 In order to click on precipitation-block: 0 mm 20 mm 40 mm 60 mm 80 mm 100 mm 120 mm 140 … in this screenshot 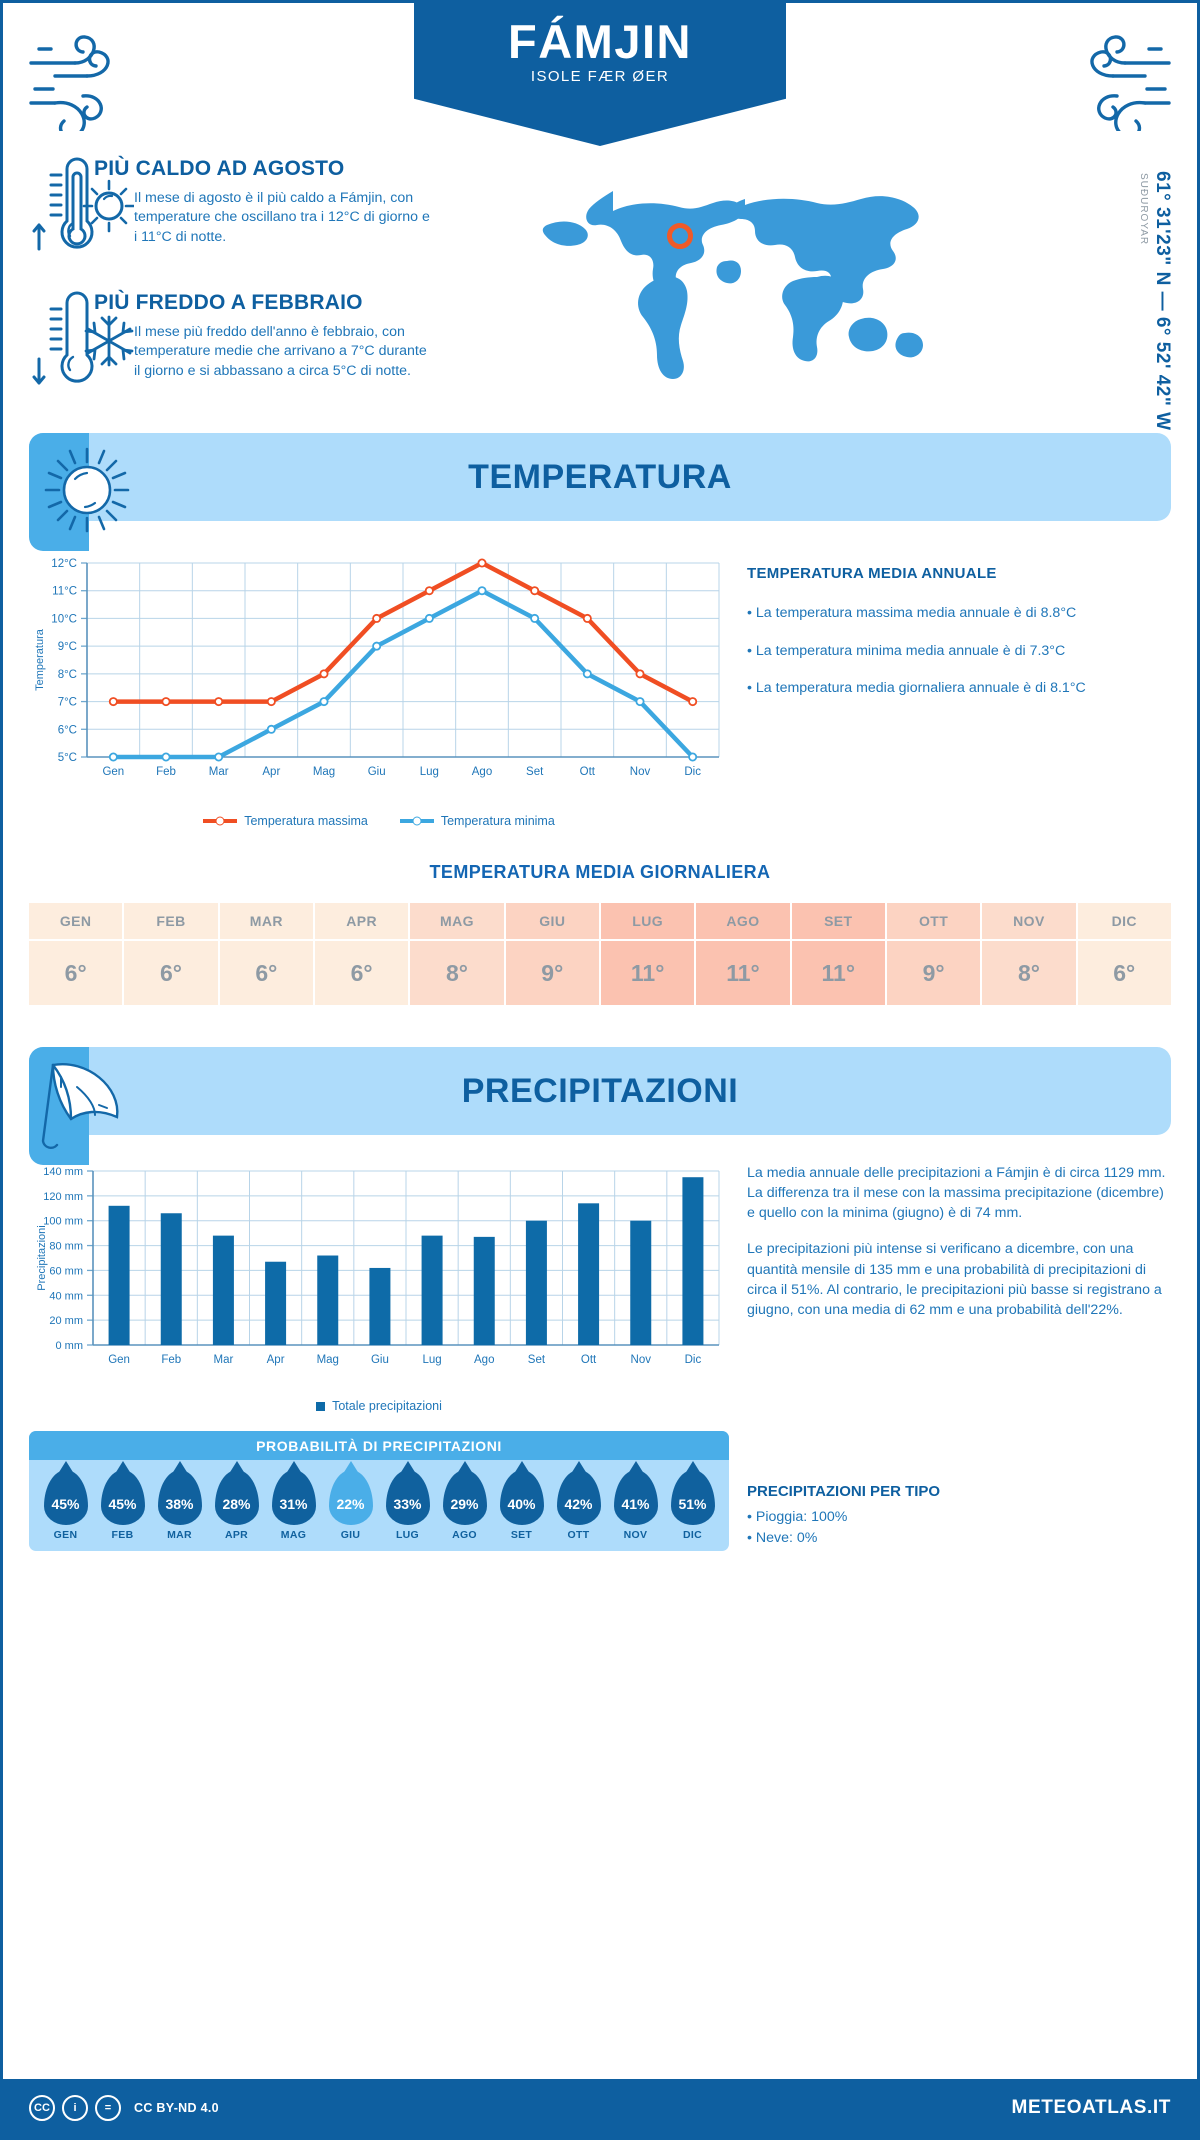, I will do `click(600, 1274)`.